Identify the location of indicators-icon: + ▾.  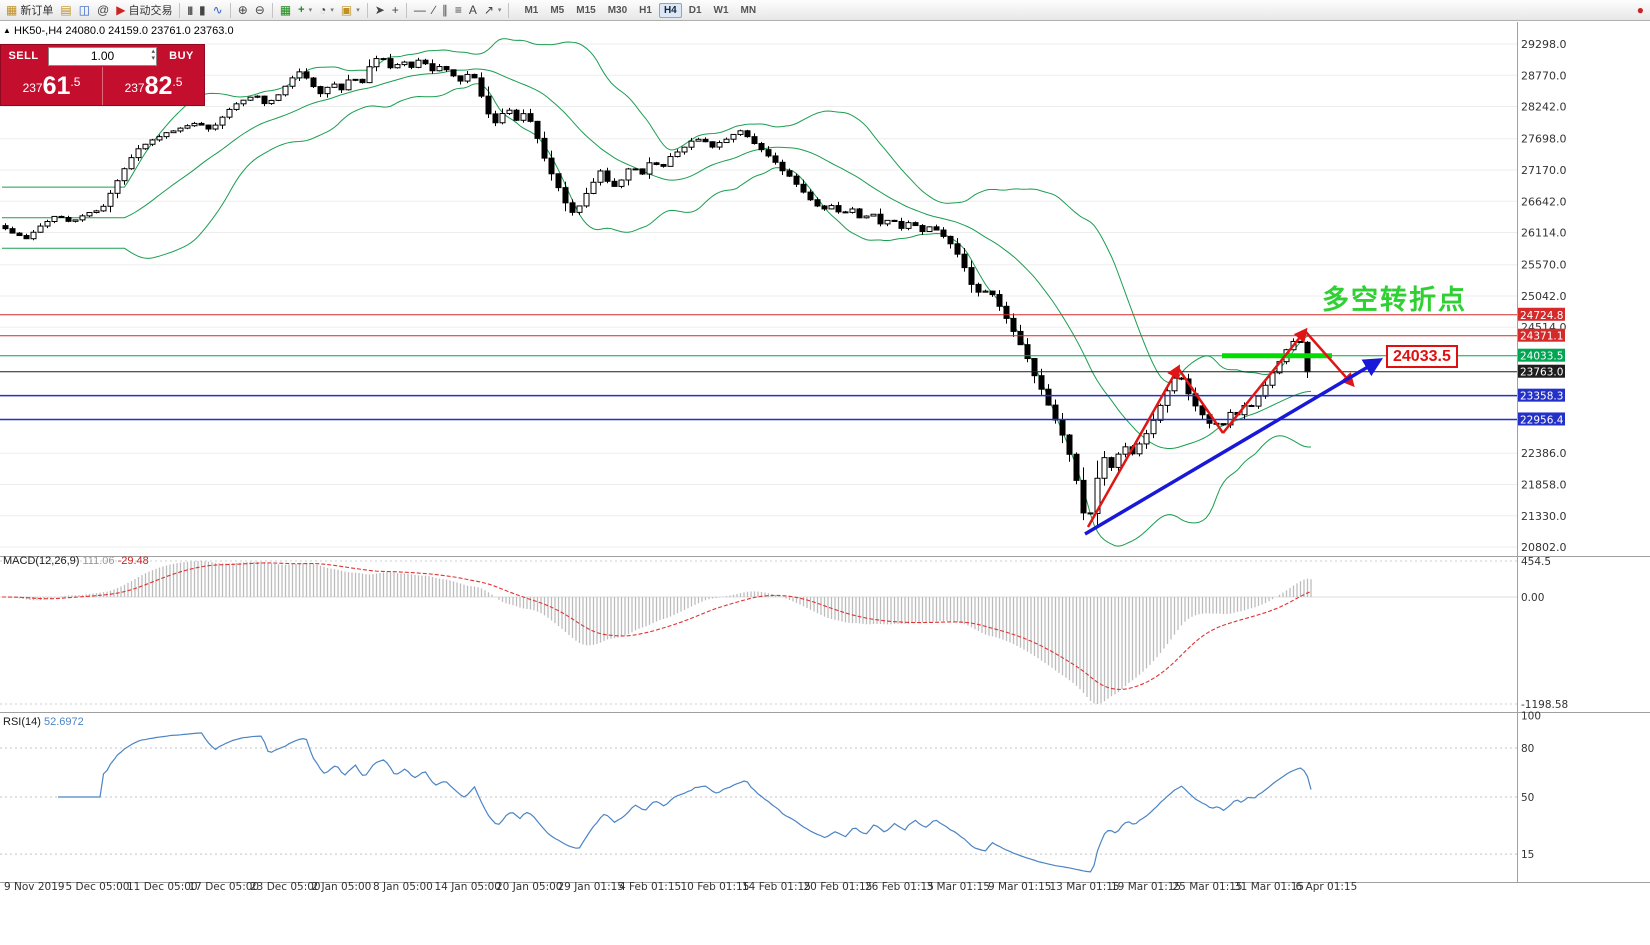
(305, 10).